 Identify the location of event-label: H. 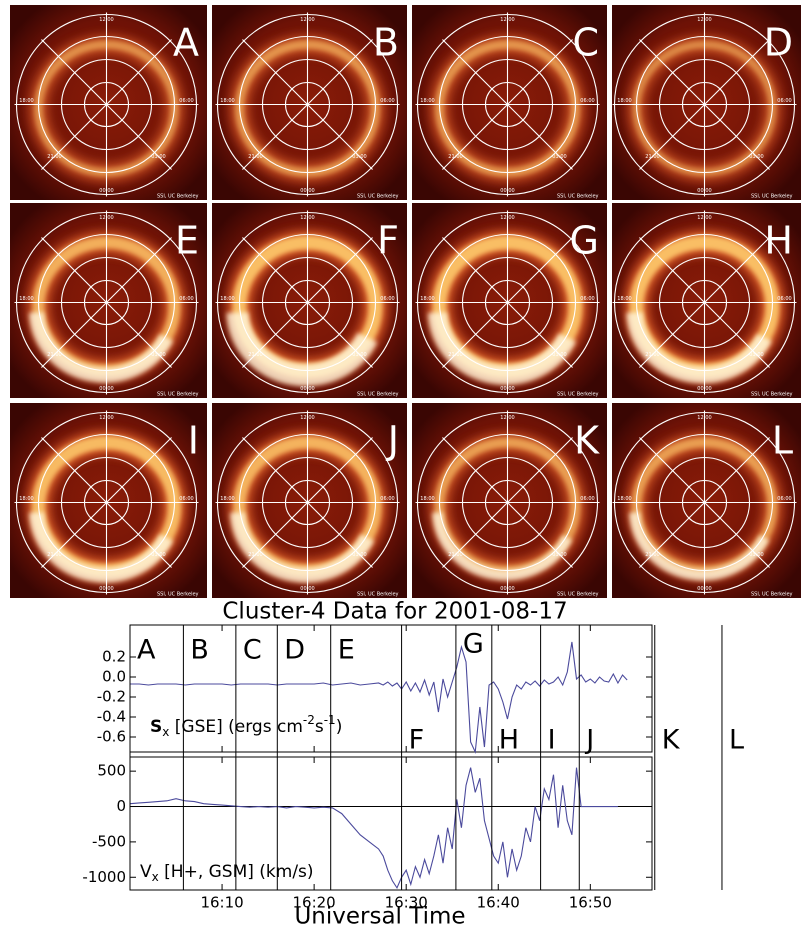
(509, 740).